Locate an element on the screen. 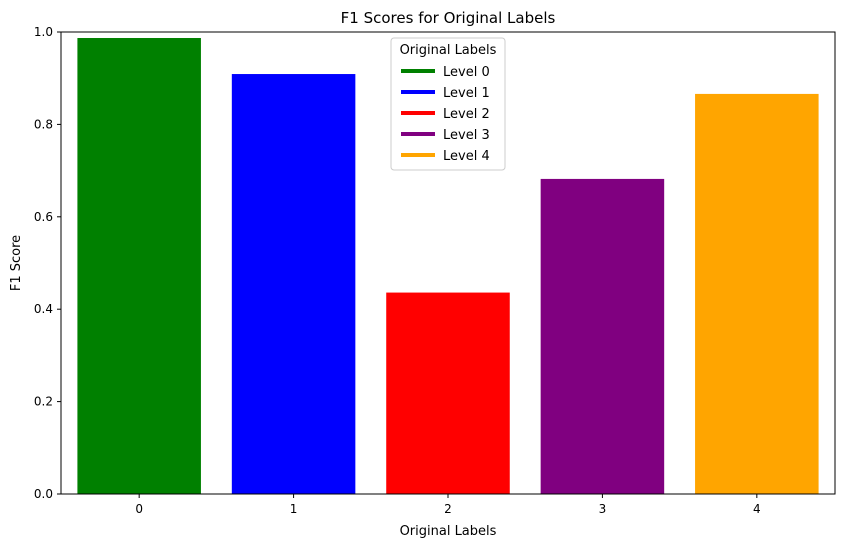  legend-entry-label: Level 4 is located at coordinates (466, 156).